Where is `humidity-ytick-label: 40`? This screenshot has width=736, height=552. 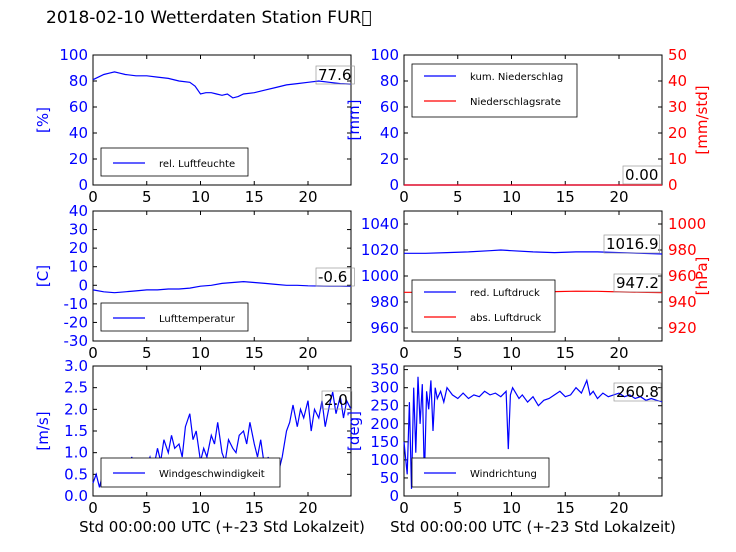
humidity-ytick-label: 40 is located at coordinates (78, 133).